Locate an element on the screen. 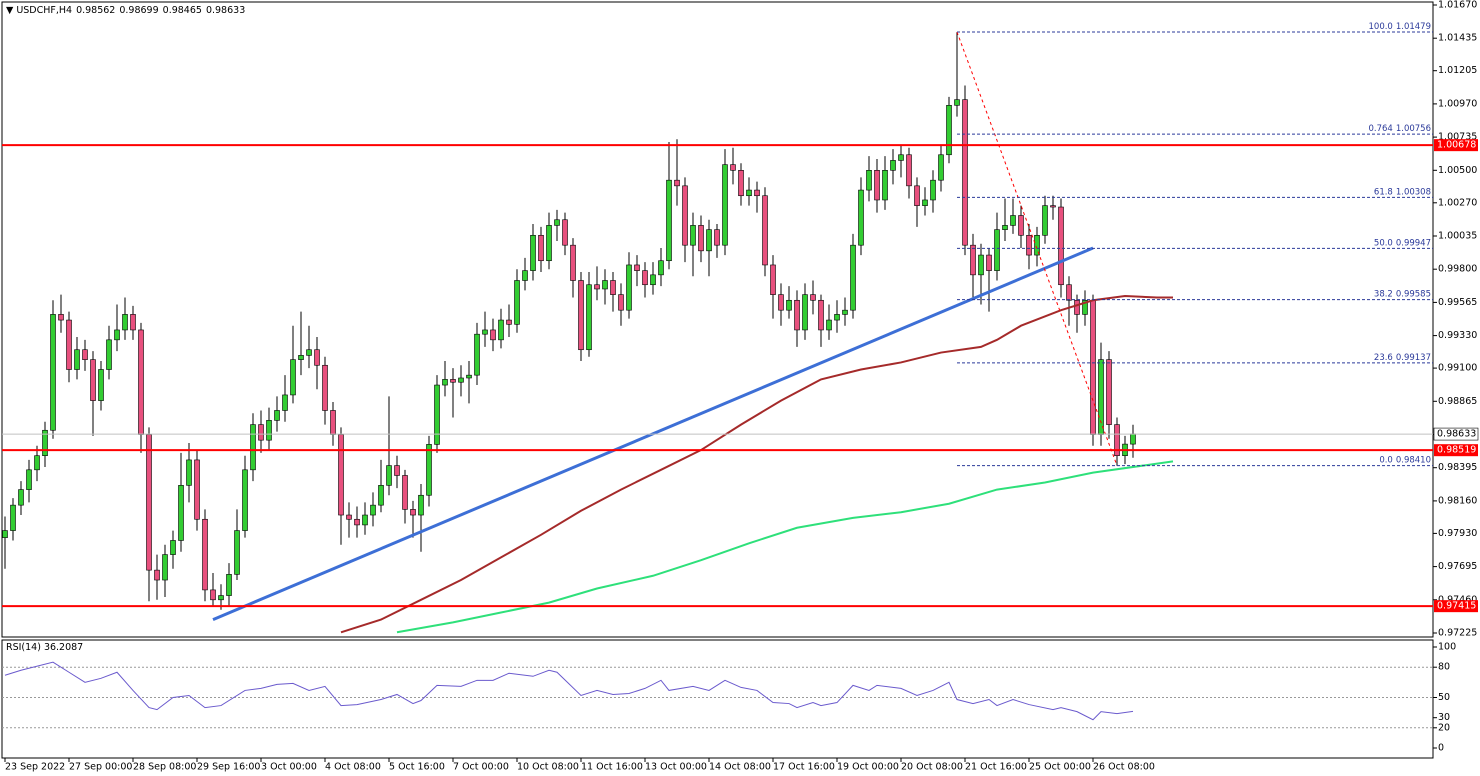  fib-label: 100.0 1.01479 is located at coordinates (1400, 26).